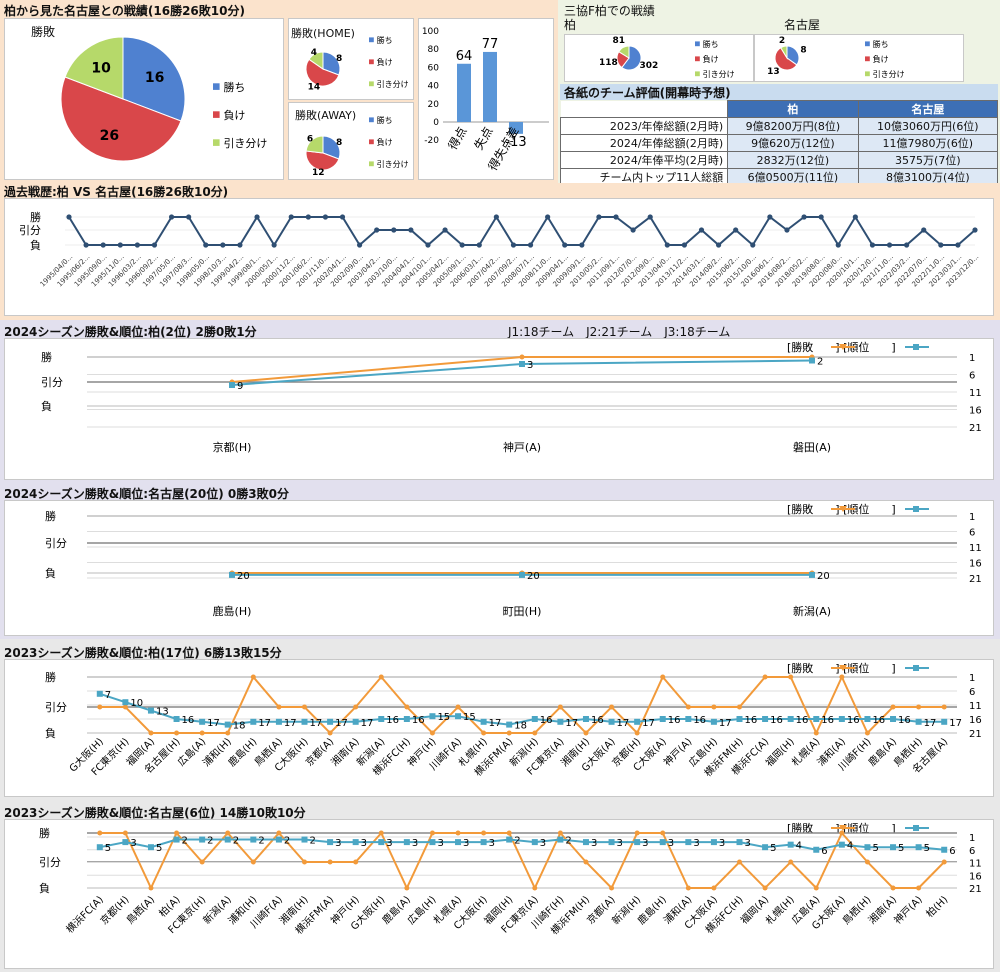  I want to click on eval-row: 2024/年俸総額(2月時) 9億620万(12位) 11億7980万(6位), so click(779, 143).